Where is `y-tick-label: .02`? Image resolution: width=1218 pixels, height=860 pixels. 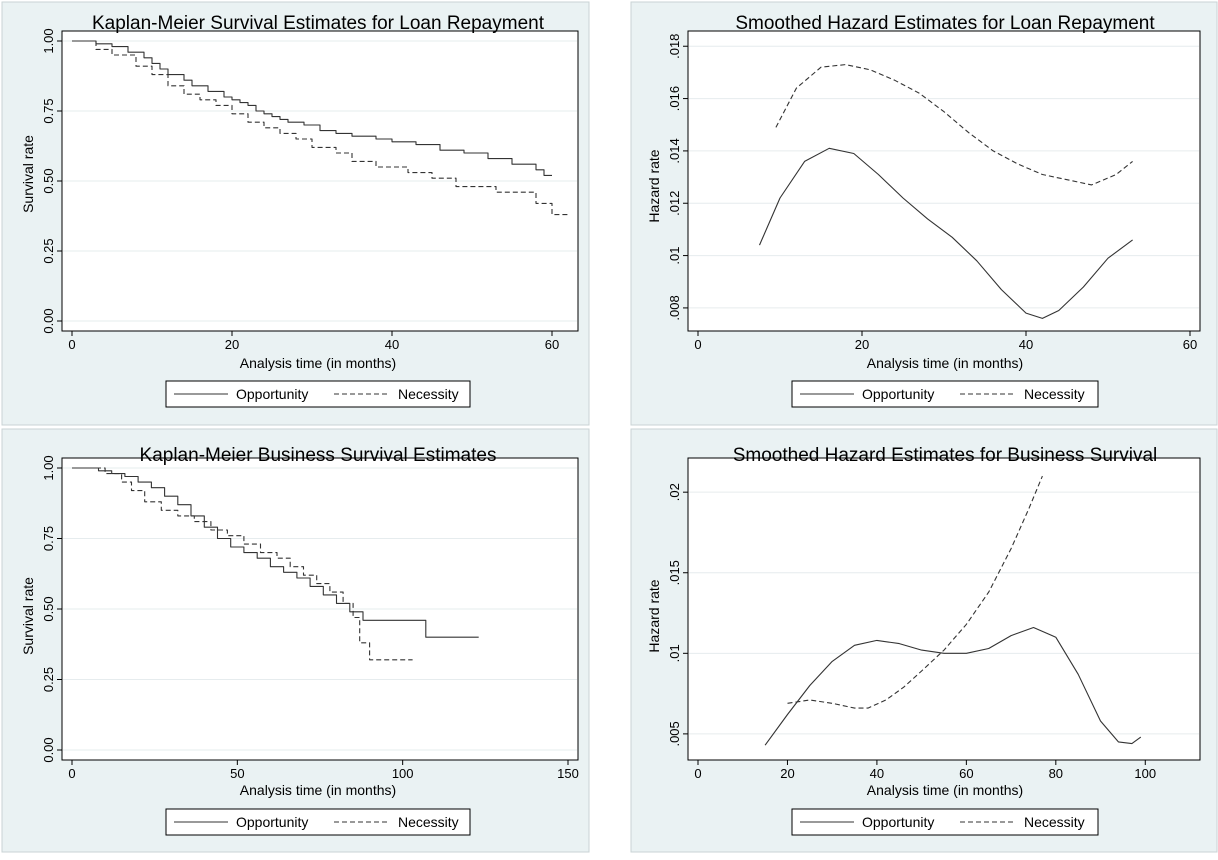 y-tick-label: .02 is located at coordinates (674, 492).